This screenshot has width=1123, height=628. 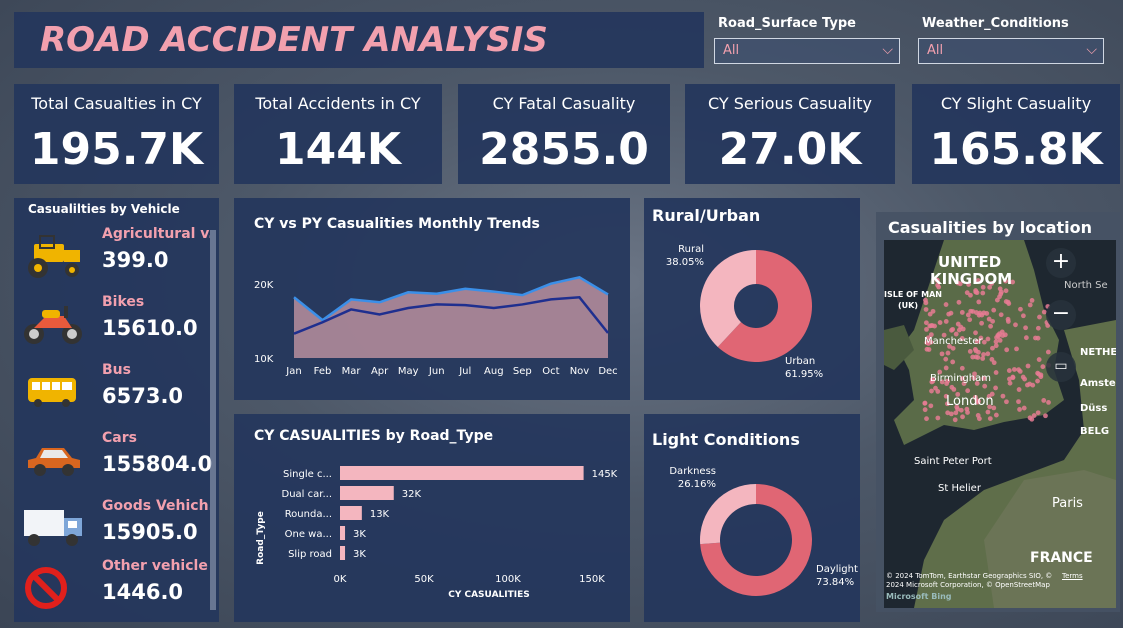 I want to click on kpi-label: Total Casualties in CY, so click(x=116, y=103).